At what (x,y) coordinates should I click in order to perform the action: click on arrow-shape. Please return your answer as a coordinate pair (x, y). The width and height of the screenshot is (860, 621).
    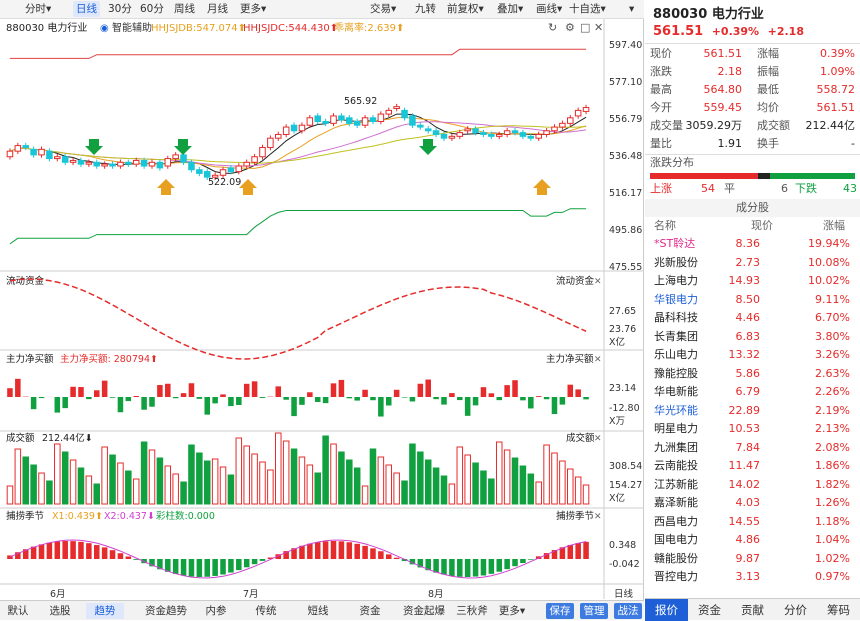
    Looking at the image, I should click on (166, 187).